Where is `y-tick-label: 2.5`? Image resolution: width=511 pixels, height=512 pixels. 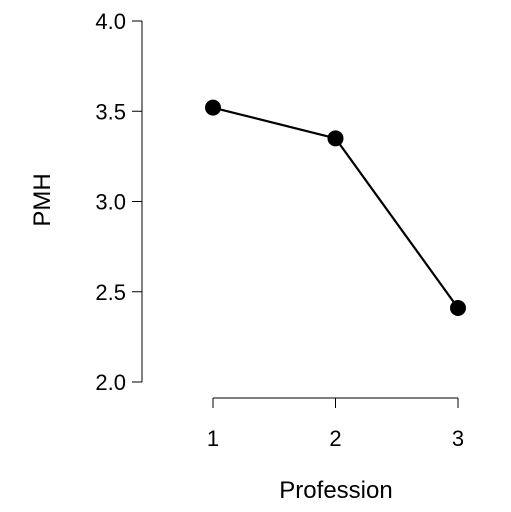 y-tick-label: 2.5 is located at coordinates (110, 292).